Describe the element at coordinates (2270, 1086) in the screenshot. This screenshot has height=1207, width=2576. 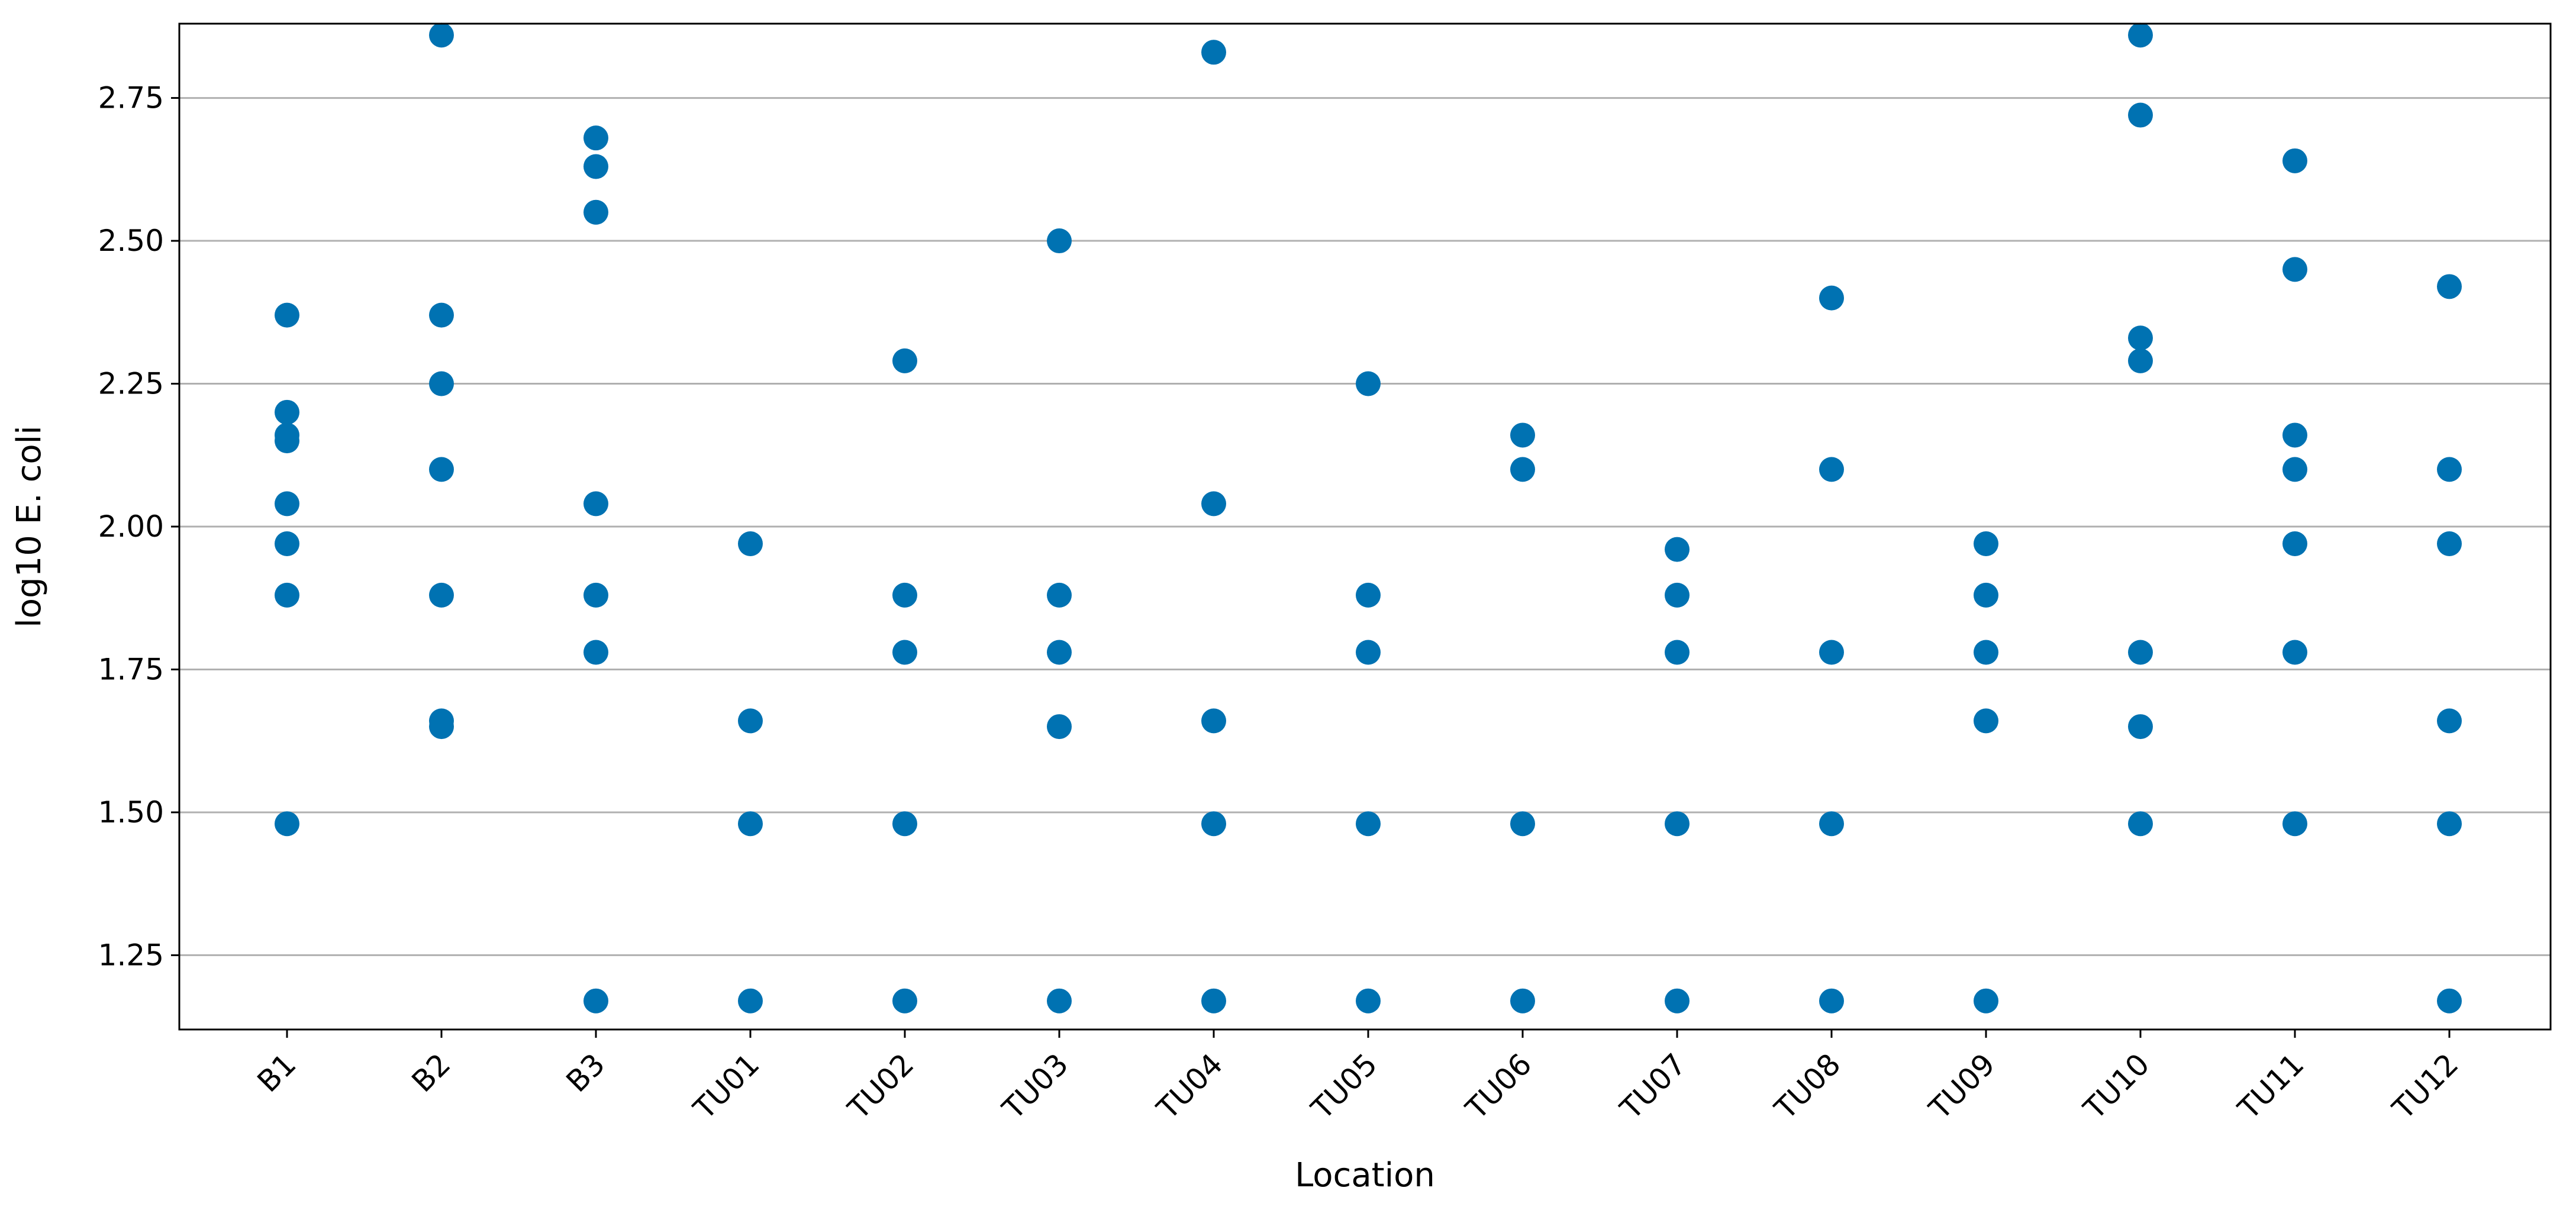
I see `x-tick-label: TU11` at that location.